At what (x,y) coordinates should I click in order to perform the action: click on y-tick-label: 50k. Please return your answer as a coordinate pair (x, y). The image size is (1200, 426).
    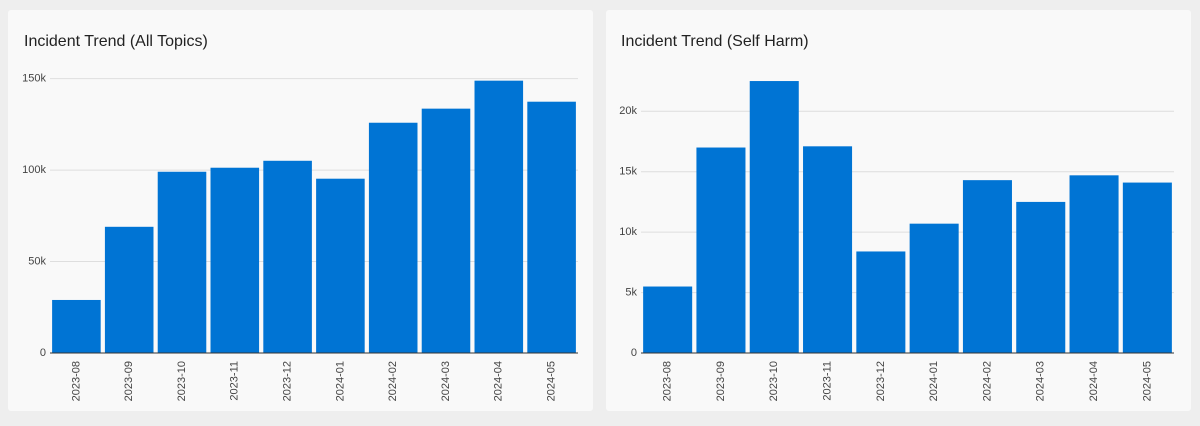
    Looking at the image, I should click on (37, 261).